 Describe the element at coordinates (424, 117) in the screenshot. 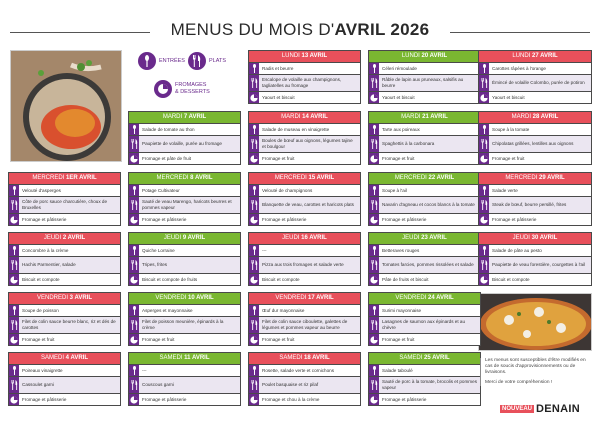

I see `day-header: MARDI 21 AVRIL` at that location.